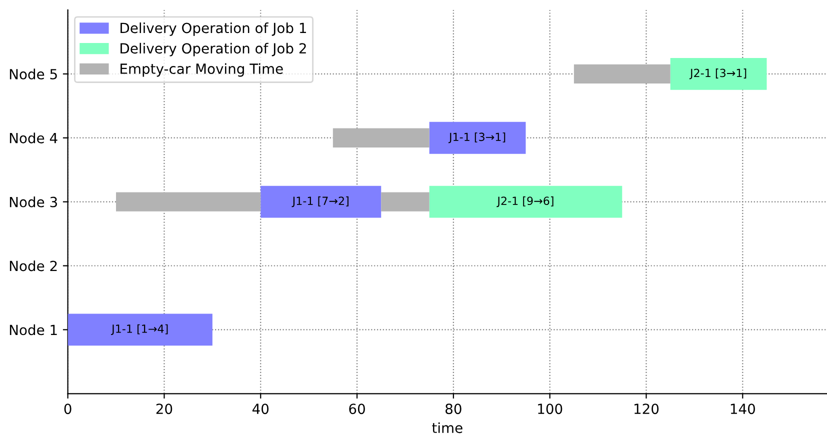 The height and width of the screenshot is (434, 827). I want to click on y-tick-label: Node 3, so click(33, 202).